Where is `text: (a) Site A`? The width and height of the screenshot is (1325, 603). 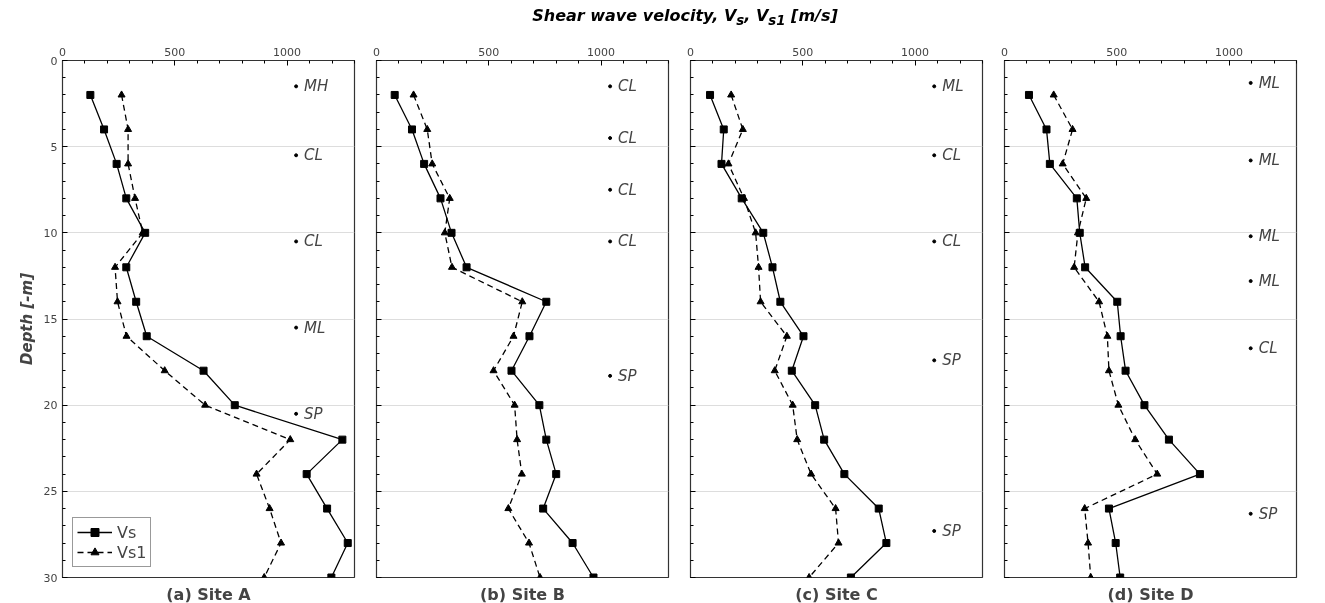
text: (a) Site A is located at coordinates (209, 593).